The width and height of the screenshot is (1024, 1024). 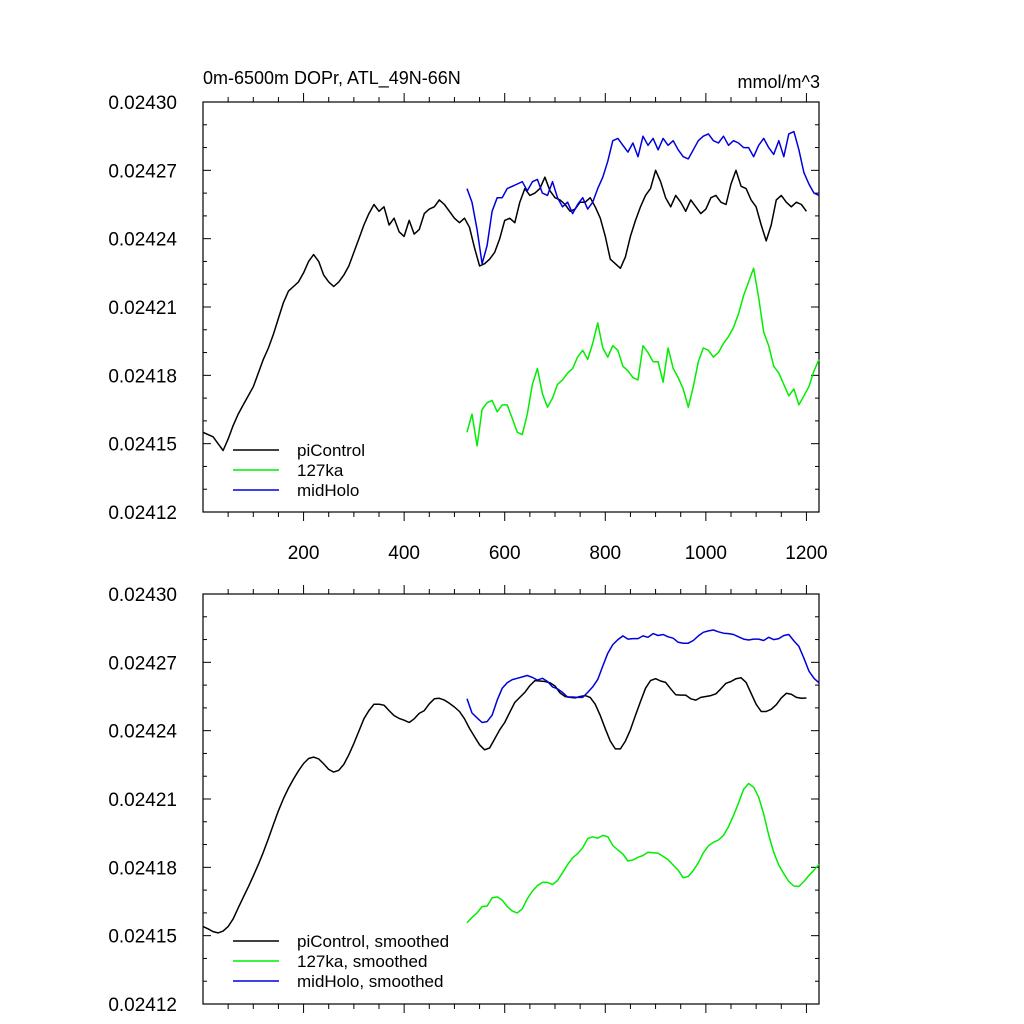 What do you see at coordinates (779, 82) in the screenshot?
I see `units-label: mmol/m^3` at bounding box center [779, 82].